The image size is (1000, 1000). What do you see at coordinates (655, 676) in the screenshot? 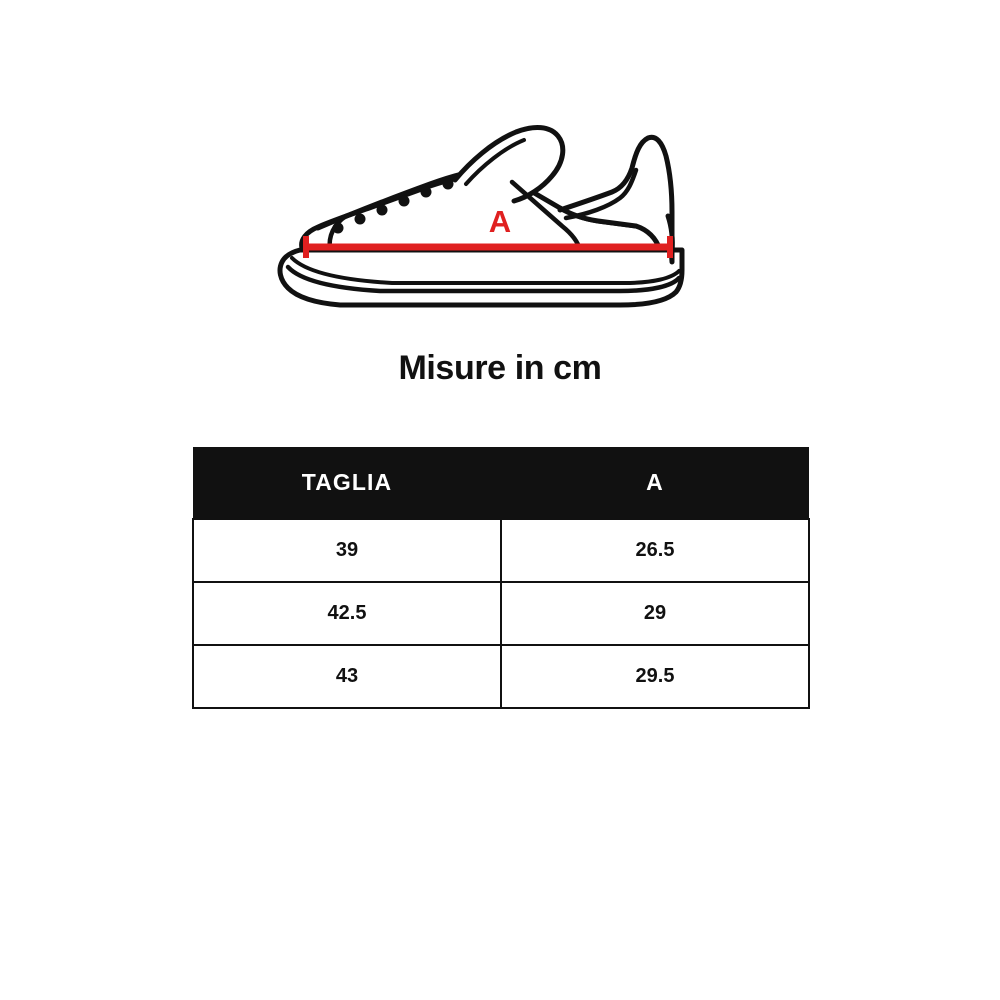
I see `cell-a: 29.5` at bounding box center [655, 676].